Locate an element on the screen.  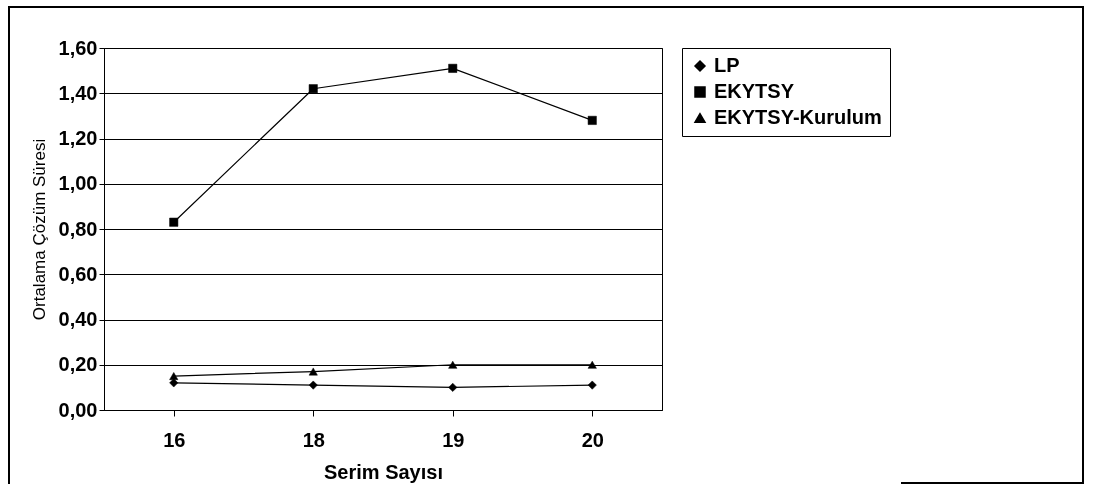
y-tick-label: 1,60 is located at coordinates (78, 47).